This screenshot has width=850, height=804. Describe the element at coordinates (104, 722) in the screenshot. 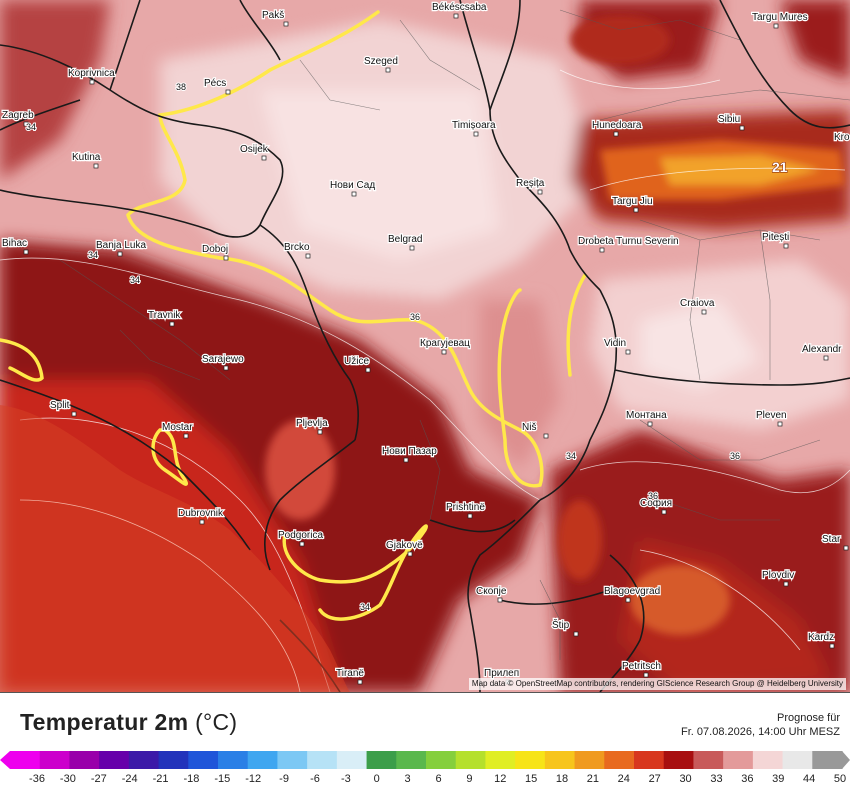

I see `legend-title-text: Temperatur 2m` at that location.